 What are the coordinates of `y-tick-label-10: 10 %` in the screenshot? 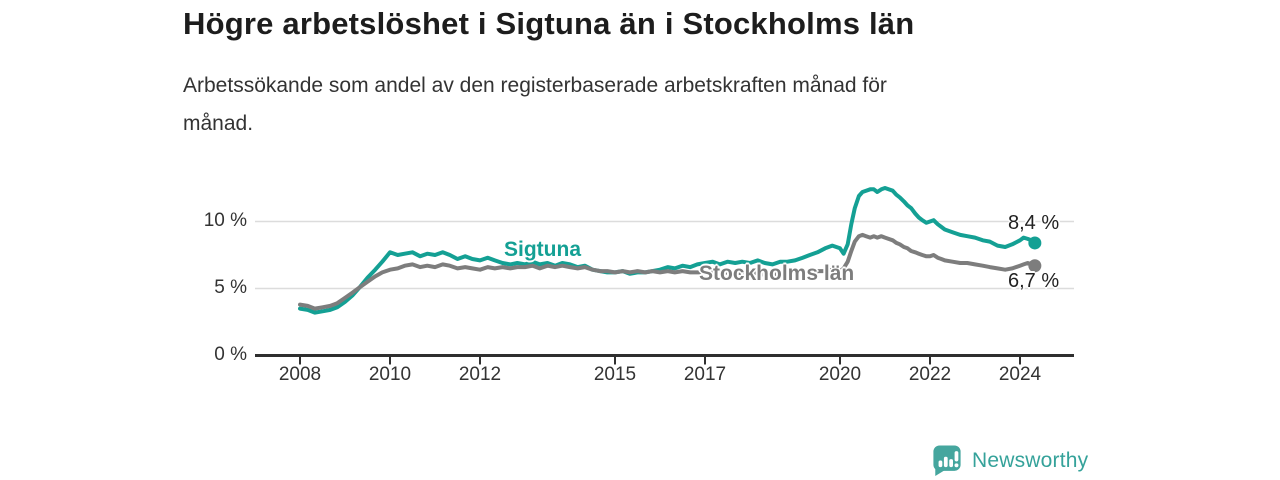 It's located at (225, 220).